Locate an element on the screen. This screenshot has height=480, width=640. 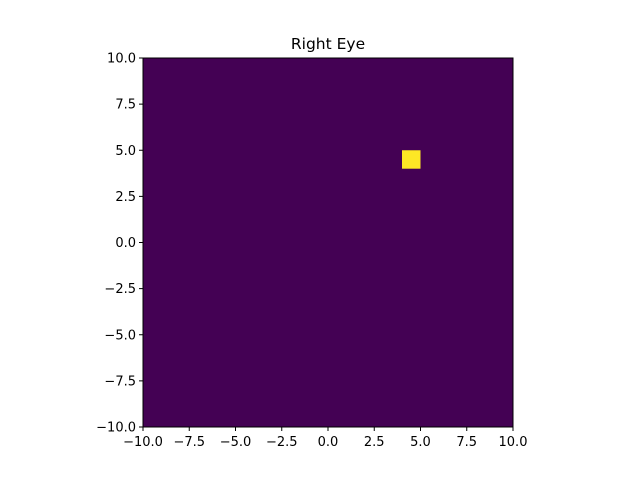
y-tick-label: −7.5 is located at coordinates (120, 381).